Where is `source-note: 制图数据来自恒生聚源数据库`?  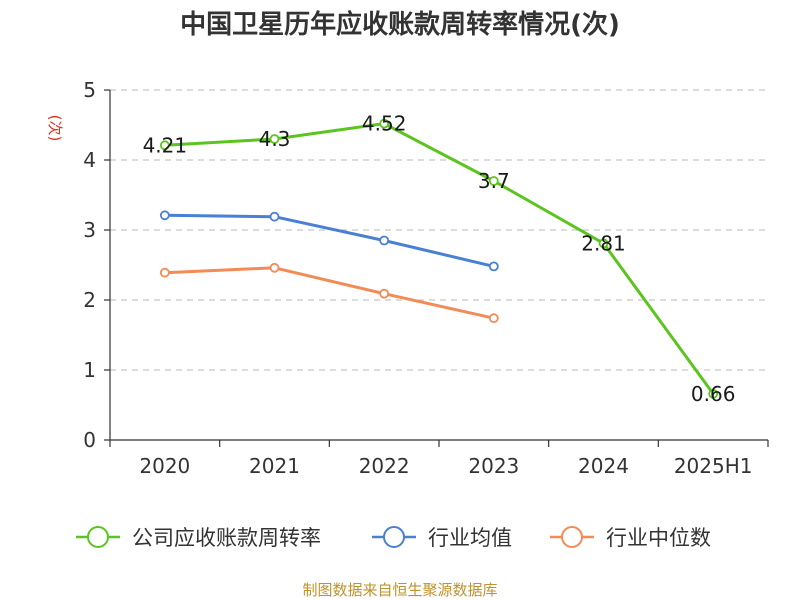
source-note: 制图数据来自恒生聚源数据库 is located at coordinates (399, 590).